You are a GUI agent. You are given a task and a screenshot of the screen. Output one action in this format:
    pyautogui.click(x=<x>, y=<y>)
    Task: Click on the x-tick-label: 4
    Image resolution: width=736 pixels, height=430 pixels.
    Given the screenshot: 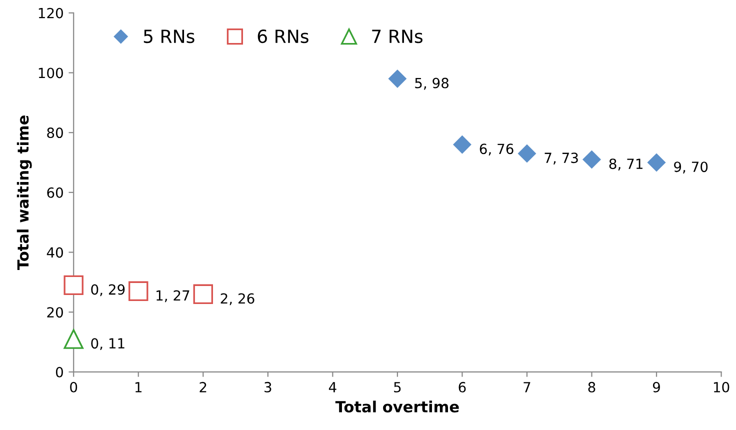 What is the action you would take?
    pyautogui.click(x=332, y=387)
    